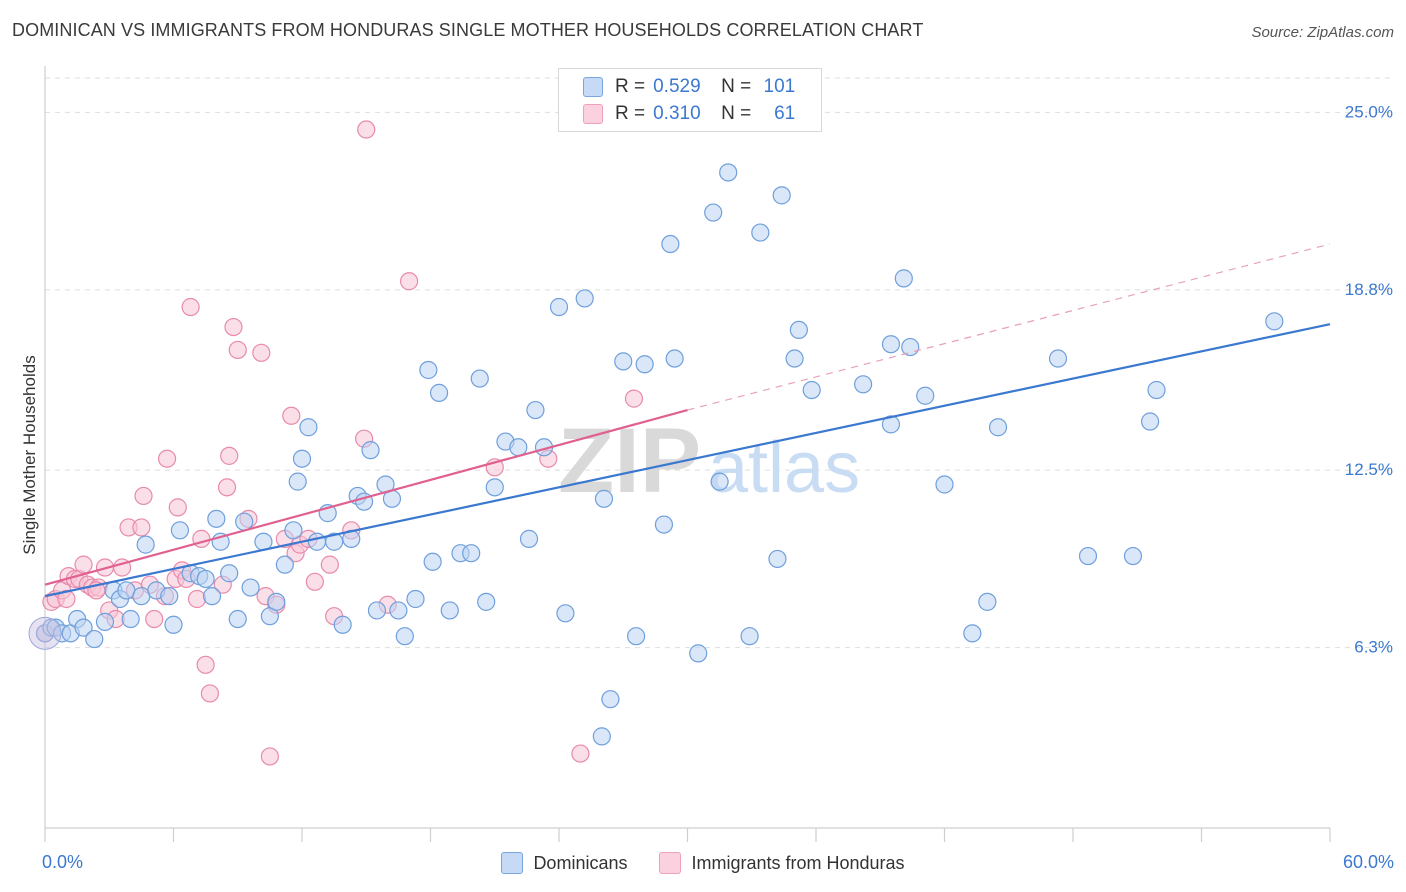  Describe the element at coordinates (580, 862) in the screenshot. I see `legend-label-dominicans: Dominicans` at that location.